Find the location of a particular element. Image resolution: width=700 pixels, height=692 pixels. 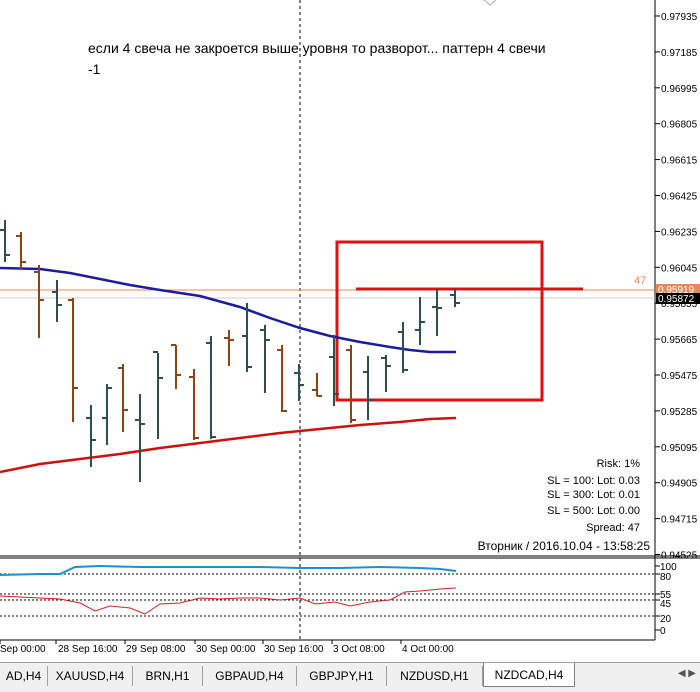

level-label: 47 is located at coordinates (640, 281).